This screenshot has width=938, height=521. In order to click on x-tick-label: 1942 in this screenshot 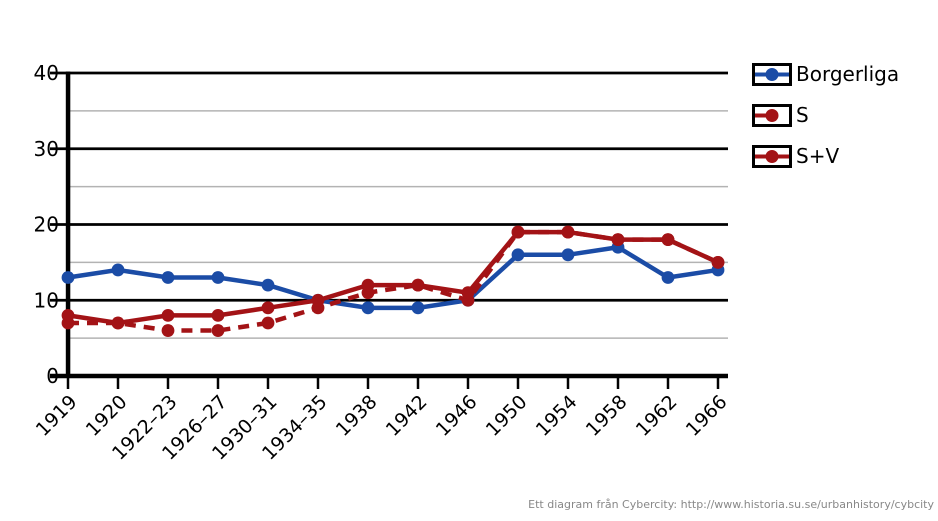, I will do `click(407, 416)`.